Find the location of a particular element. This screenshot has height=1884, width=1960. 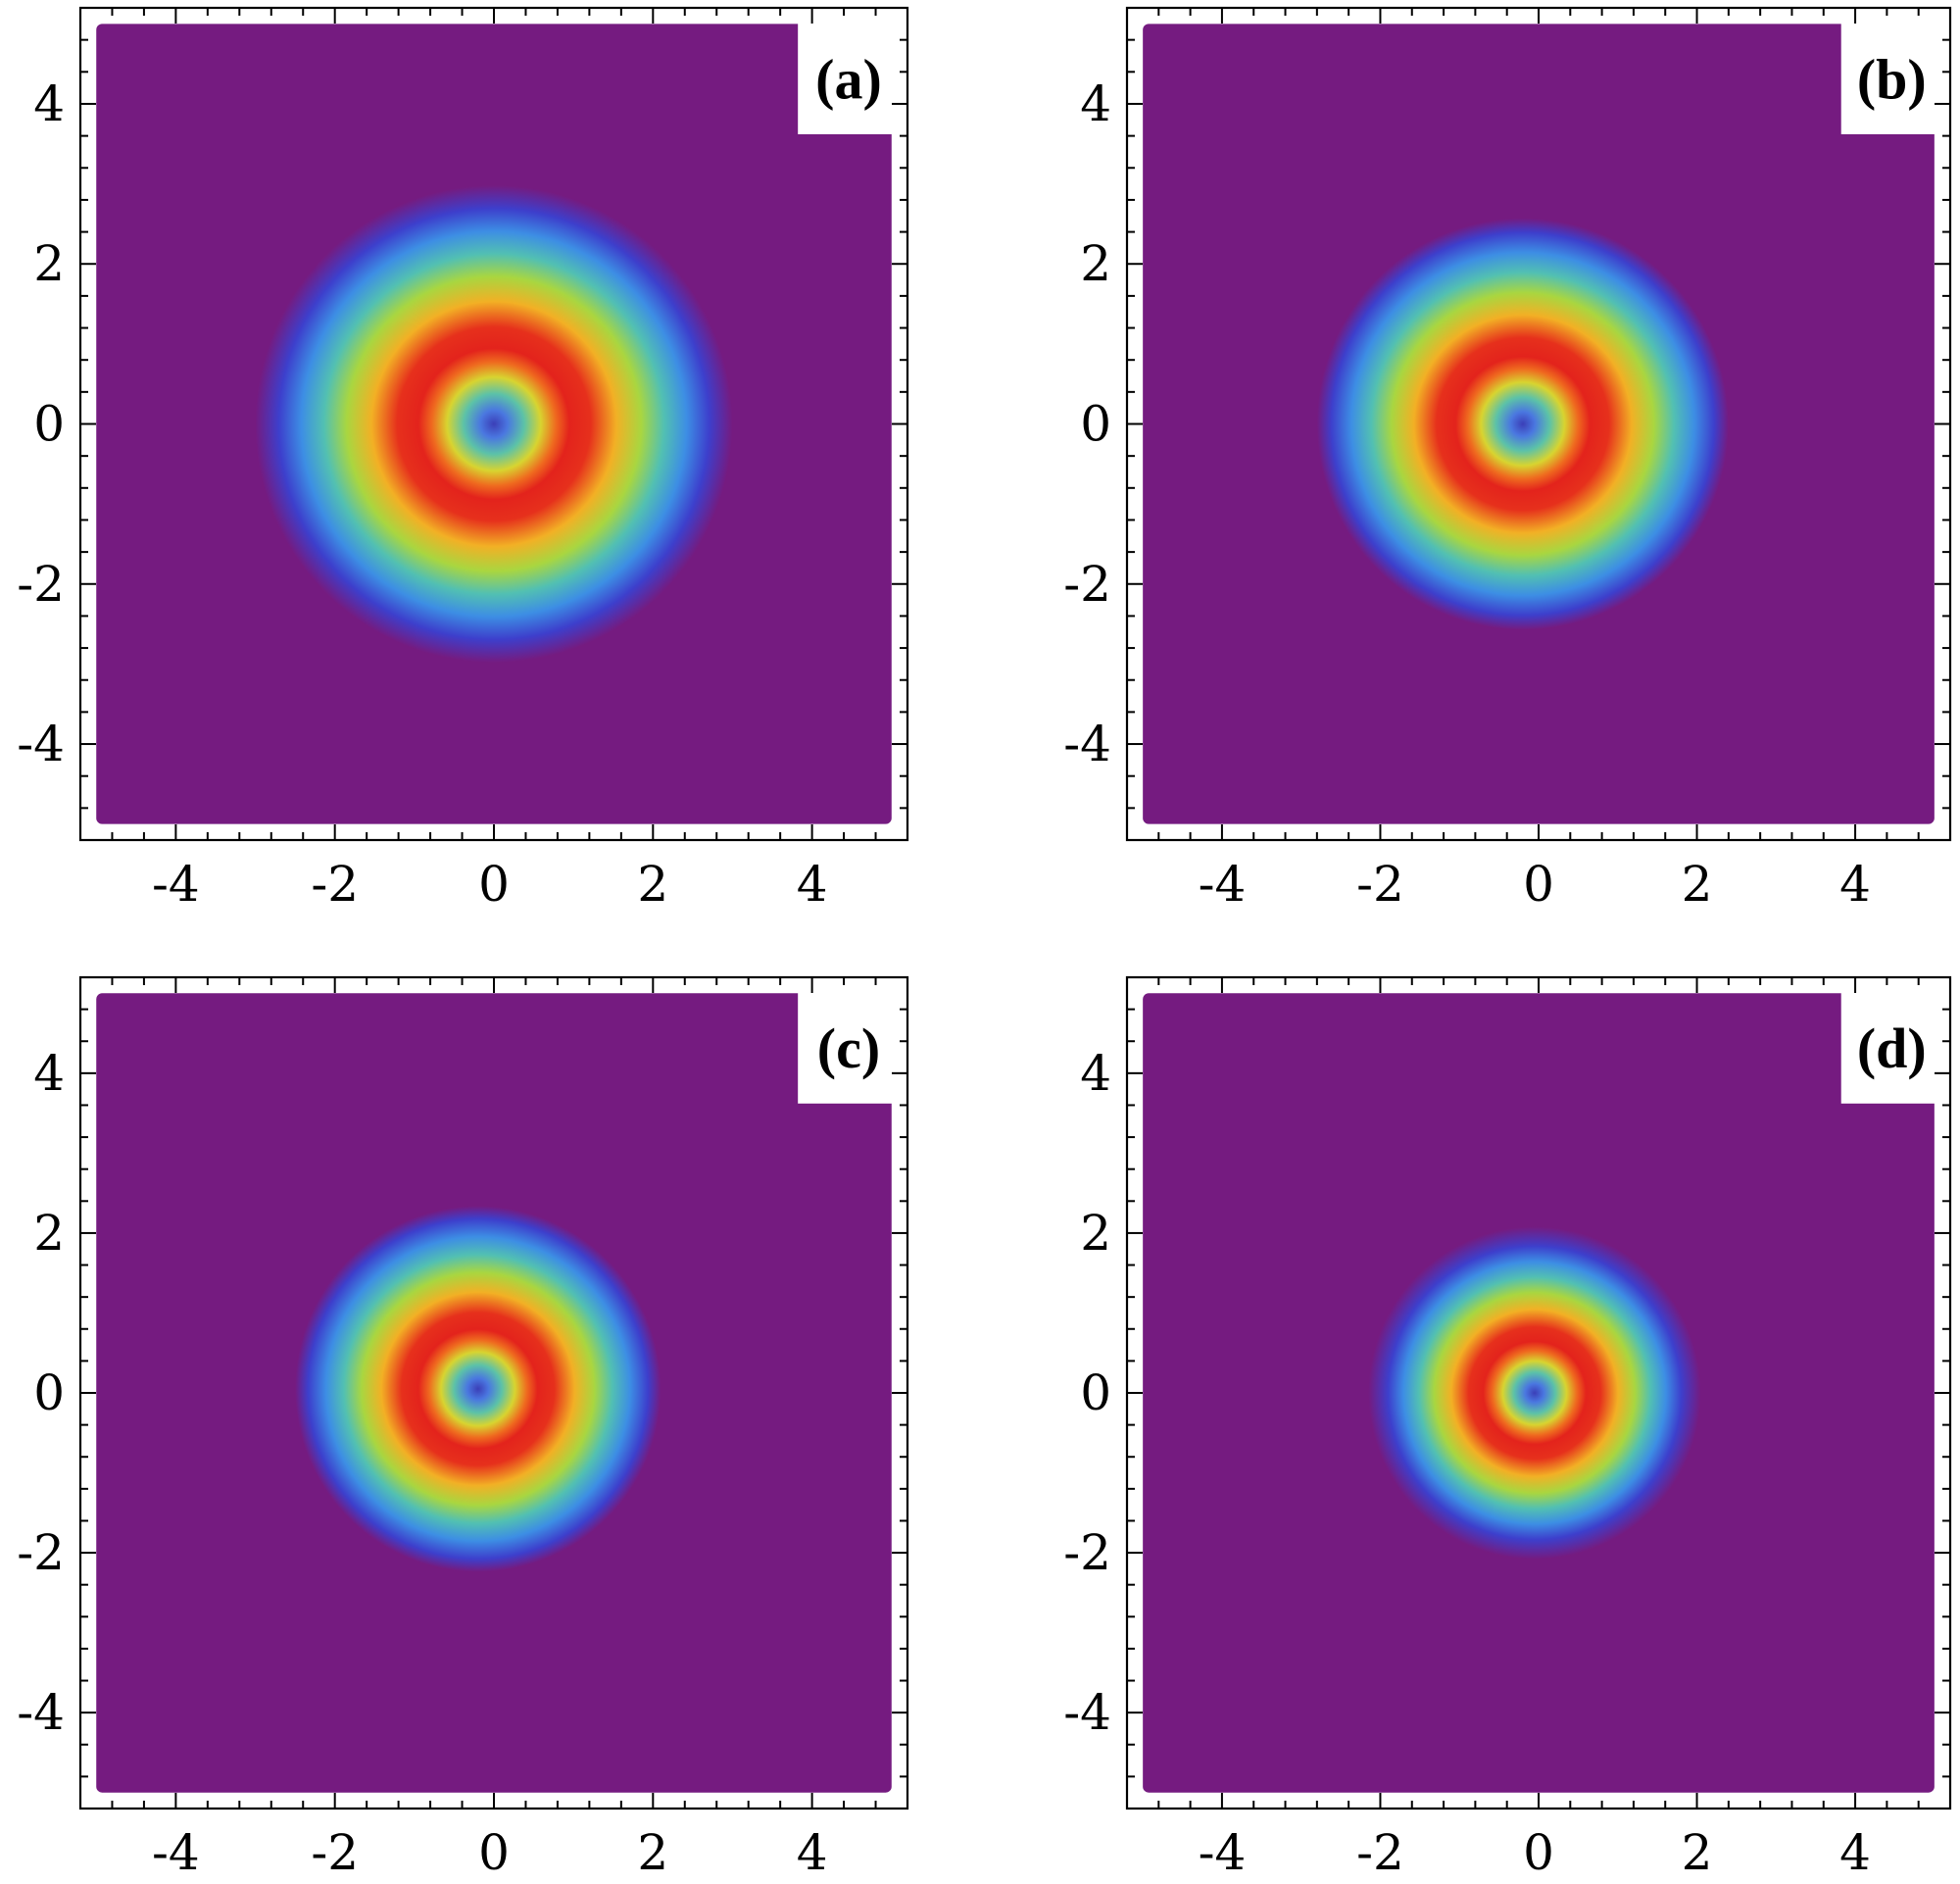

panel-label: (a) is located at coordinates (848, 79).